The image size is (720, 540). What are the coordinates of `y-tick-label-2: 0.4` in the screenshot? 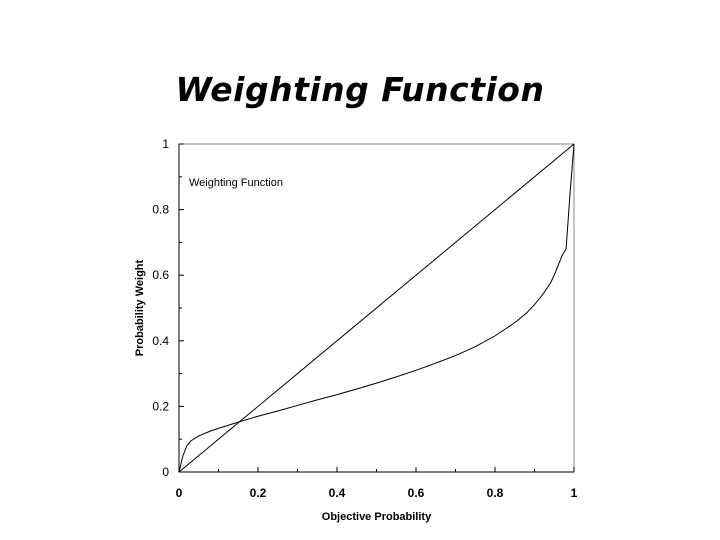 It's located at (160, 341).